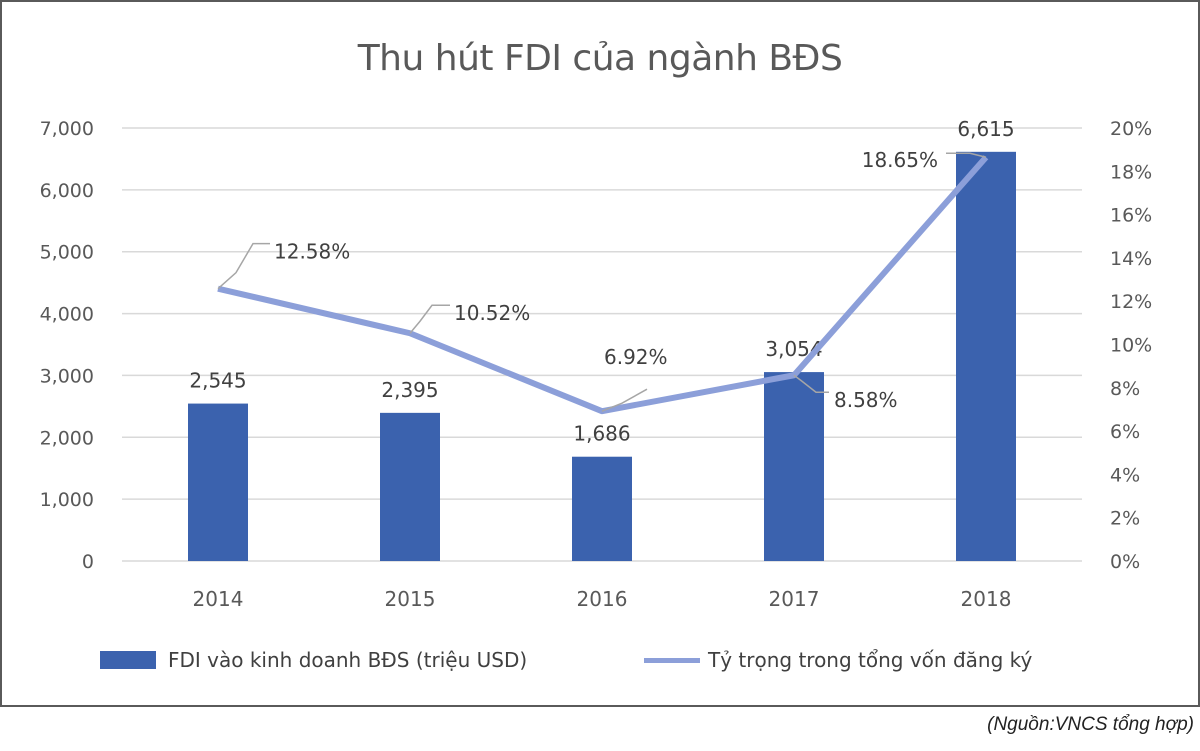 This screenshot has height=751, width=1200. Describe the element at coordinates (1125, 432) in the screenshot. I see `right-tick-label: 6%` at that location.